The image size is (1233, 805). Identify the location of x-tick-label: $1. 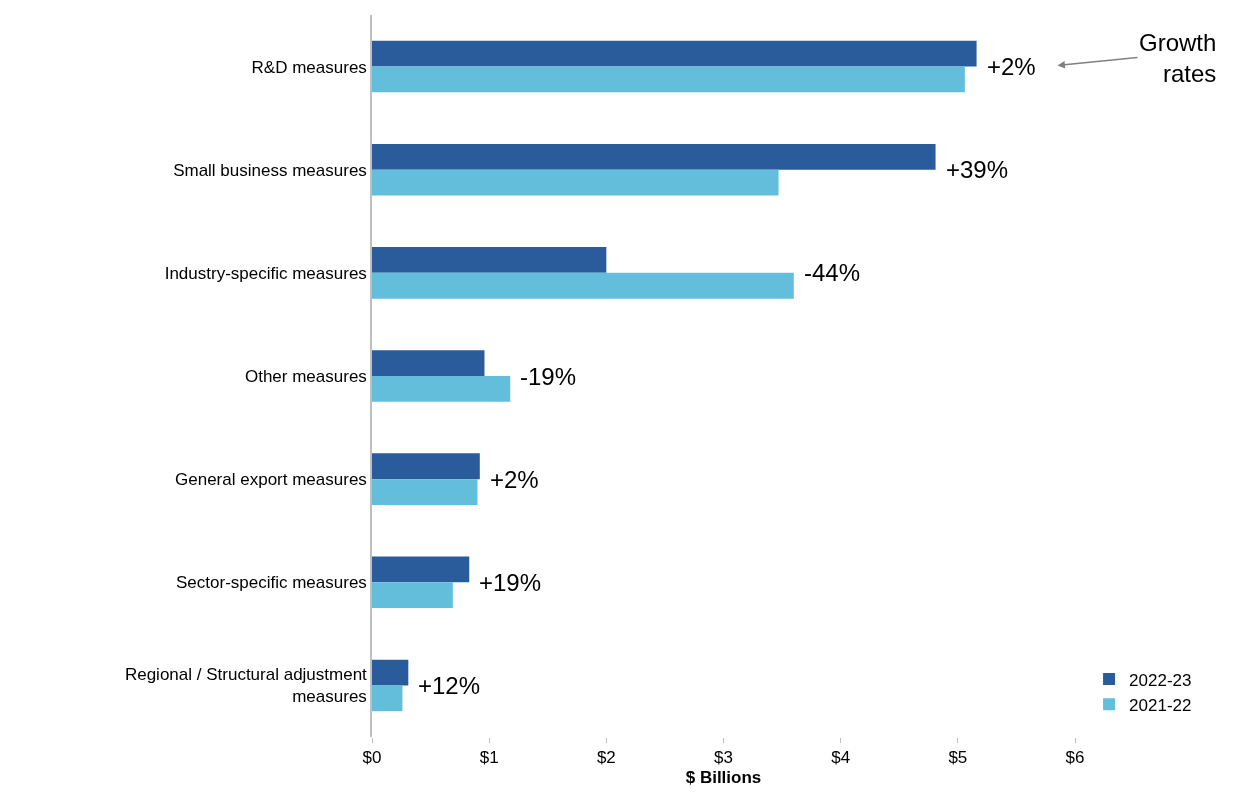
(489, 758).